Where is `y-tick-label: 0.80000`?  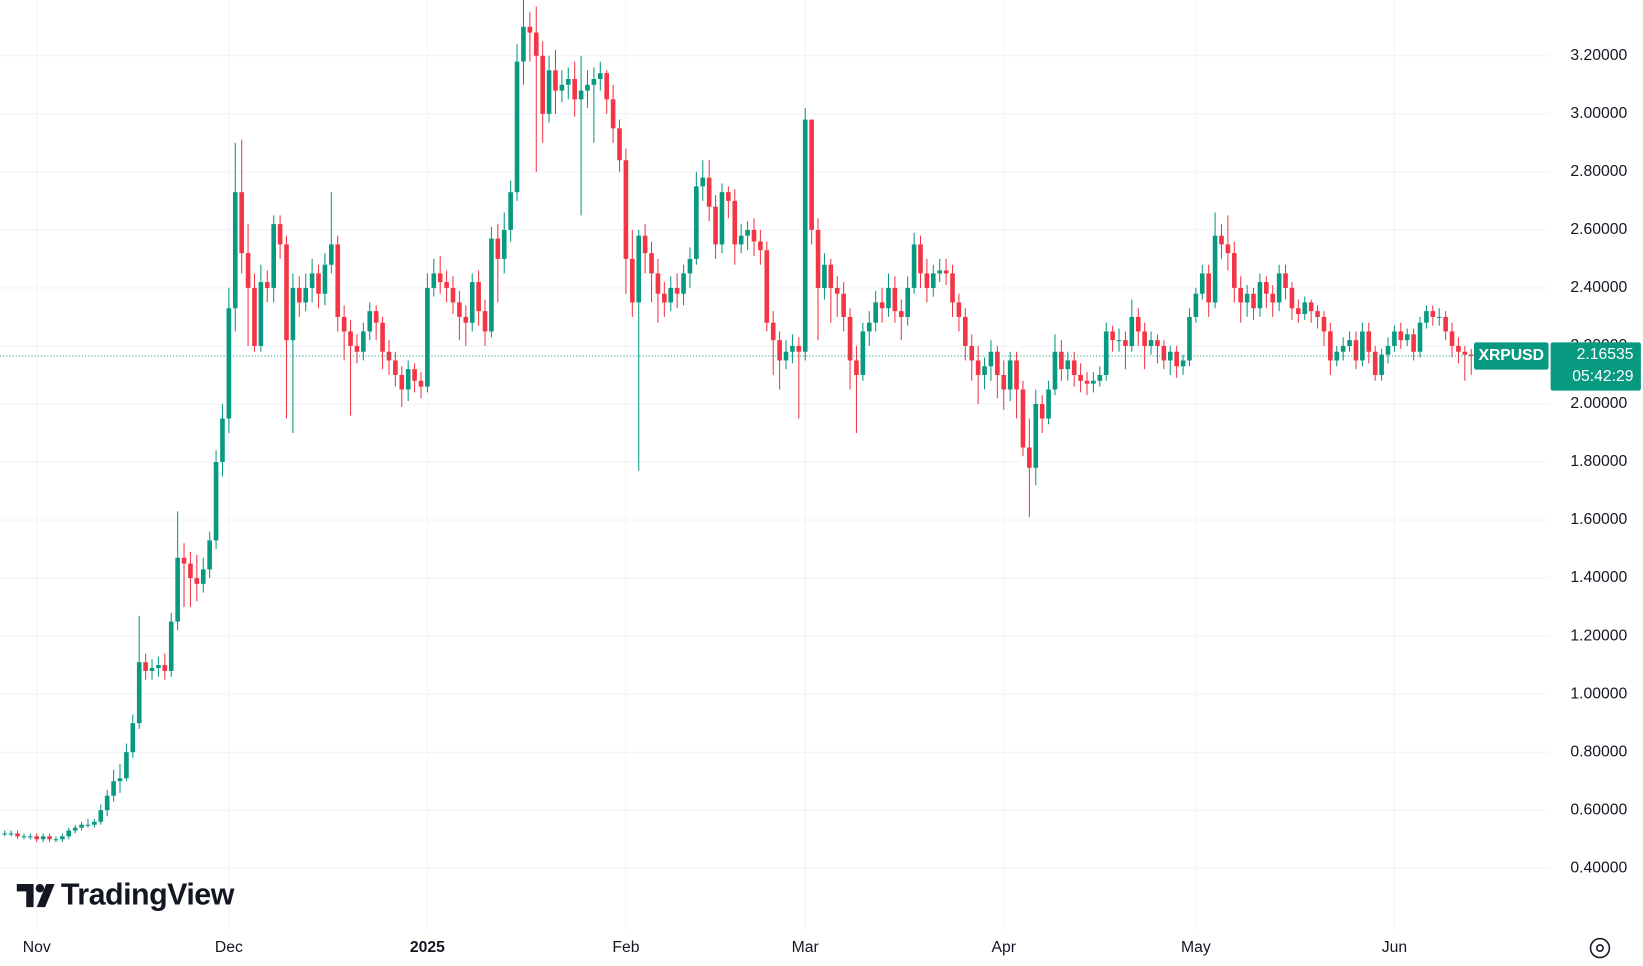 y-tick-label: 0.80000 is located at coordinates (1598, 751).